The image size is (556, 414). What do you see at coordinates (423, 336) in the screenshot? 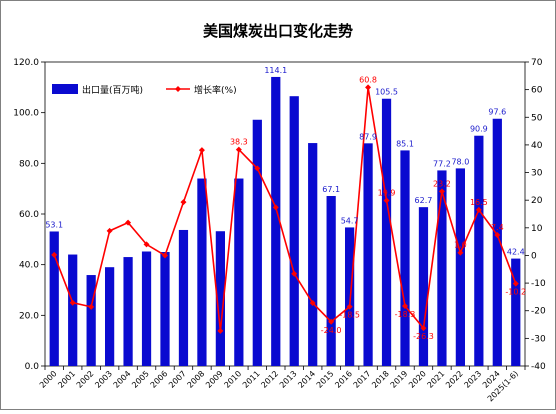
I see `line-data-label: -26.3` at bounding box center [423, 336].